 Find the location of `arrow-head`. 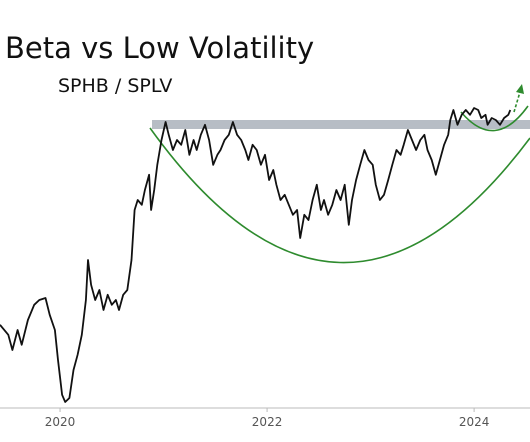

arrow-head is located at coordinates (520, 89).